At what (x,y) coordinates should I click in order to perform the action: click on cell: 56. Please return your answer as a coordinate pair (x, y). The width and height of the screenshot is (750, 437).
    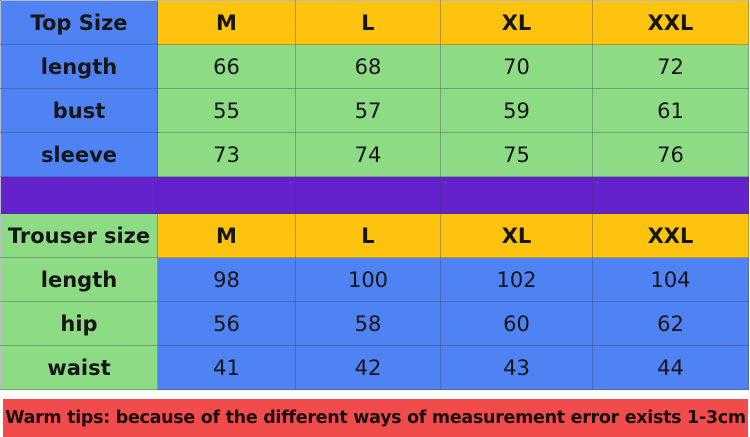
    Looking at the image, I should click on (226, 323).